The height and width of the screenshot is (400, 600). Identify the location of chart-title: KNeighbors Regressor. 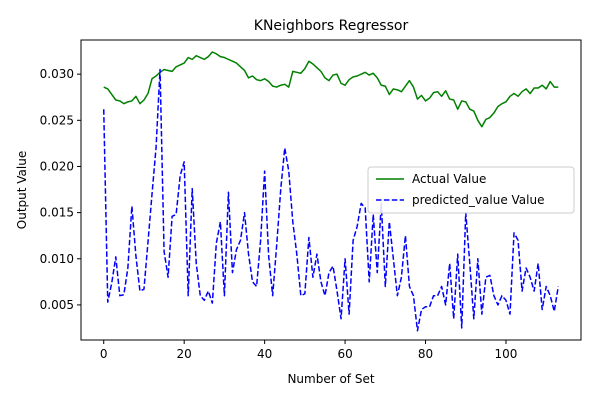
(331, 26).